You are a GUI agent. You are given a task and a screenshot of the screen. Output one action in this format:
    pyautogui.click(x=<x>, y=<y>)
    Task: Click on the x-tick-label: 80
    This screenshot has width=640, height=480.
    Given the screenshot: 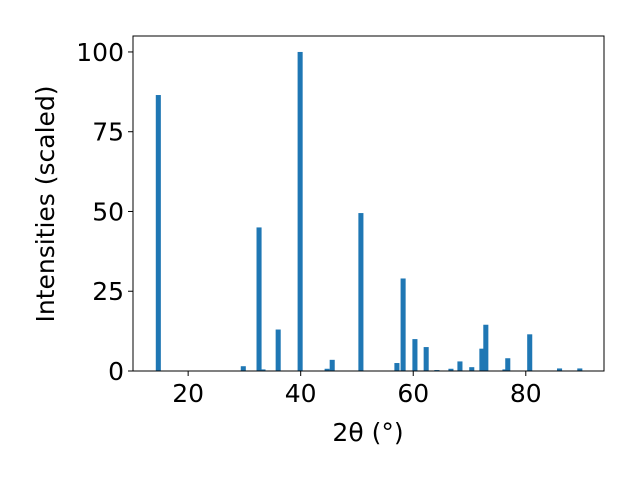 What is the action you would take?
    pyautogui.click(x=526, y=393)
    